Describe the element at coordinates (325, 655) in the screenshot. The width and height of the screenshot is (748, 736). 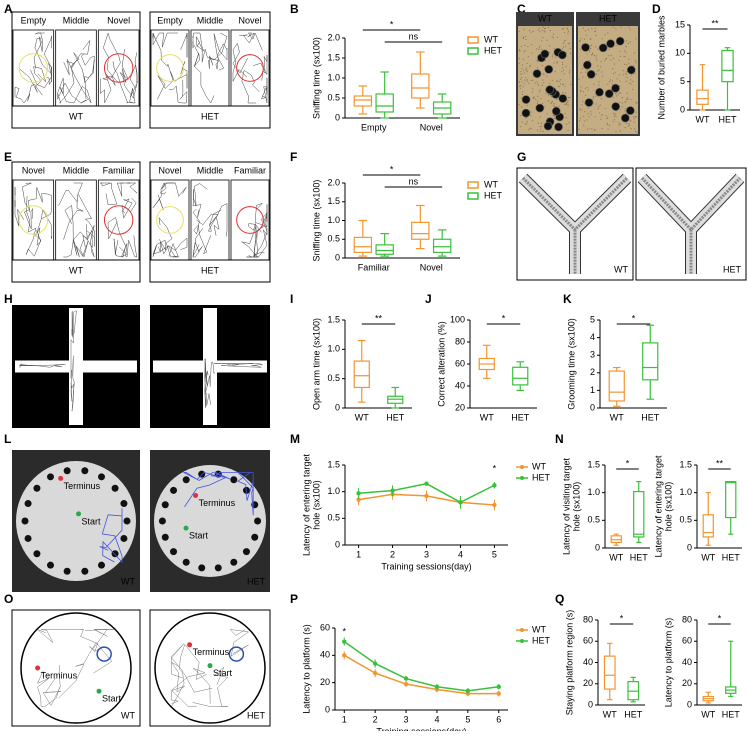
I see `y-tick-label: 40` at that location.